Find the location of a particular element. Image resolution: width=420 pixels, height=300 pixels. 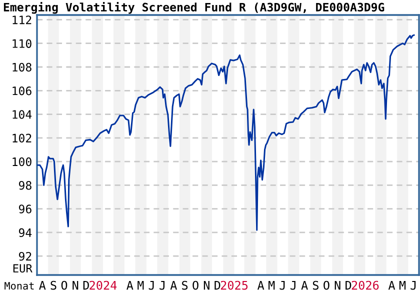

y-tick-label: 106 is located at coordinates (22, 91).